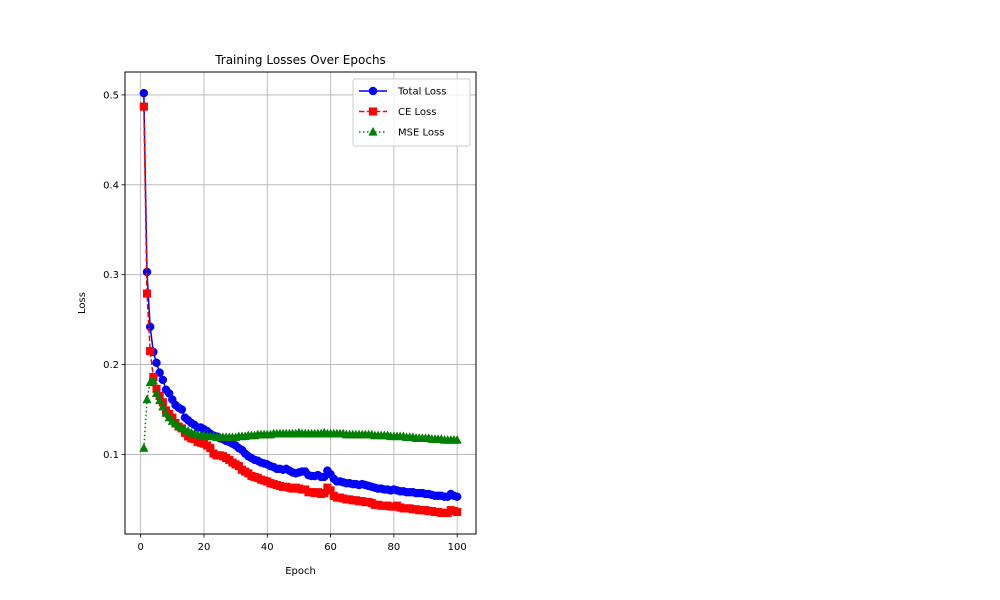  What do you see at coordinates (300, 60) in the screenshot?
I see `chart-title: Training Losses Over Epochs` at bounding box center [300, 60].